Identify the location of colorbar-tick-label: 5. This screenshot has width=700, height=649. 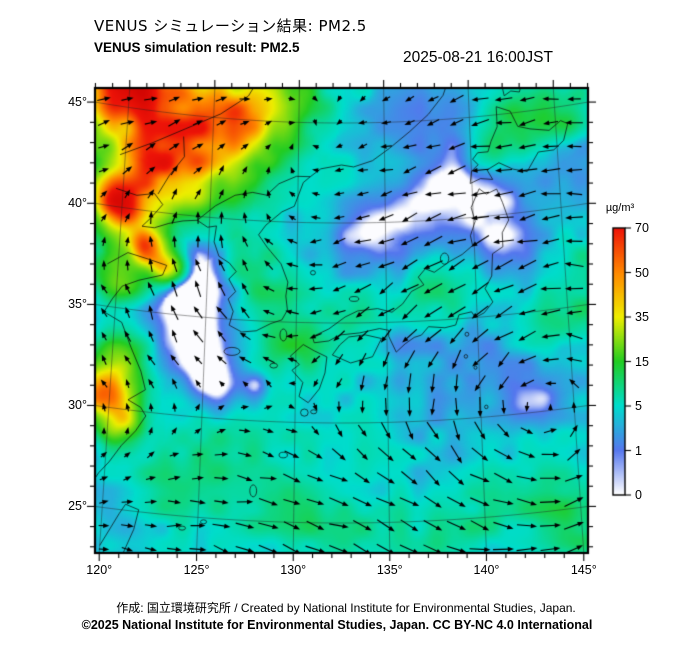
(638, 406).